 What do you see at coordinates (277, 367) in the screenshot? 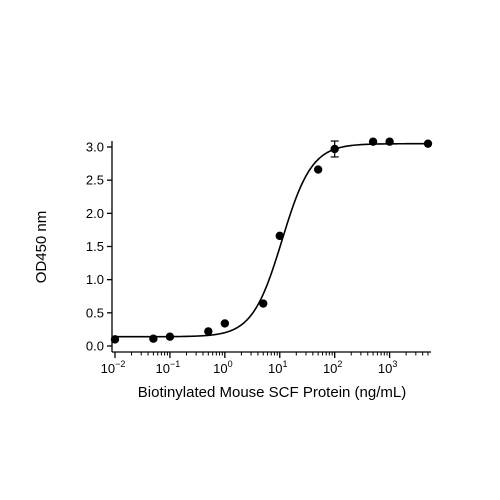
I see `x-tick-label: 10¹` at bounding box center [277, 367].